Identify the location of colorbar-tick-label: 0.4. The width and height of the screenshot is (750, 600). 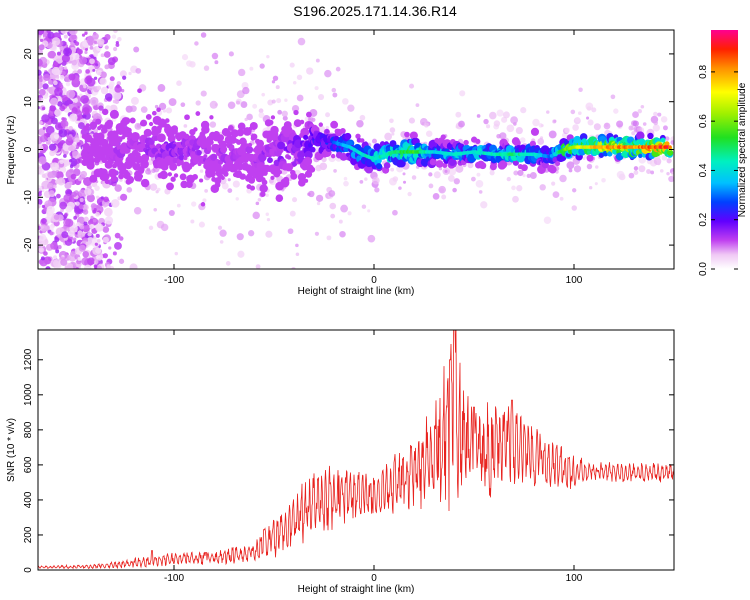
(703, 170).